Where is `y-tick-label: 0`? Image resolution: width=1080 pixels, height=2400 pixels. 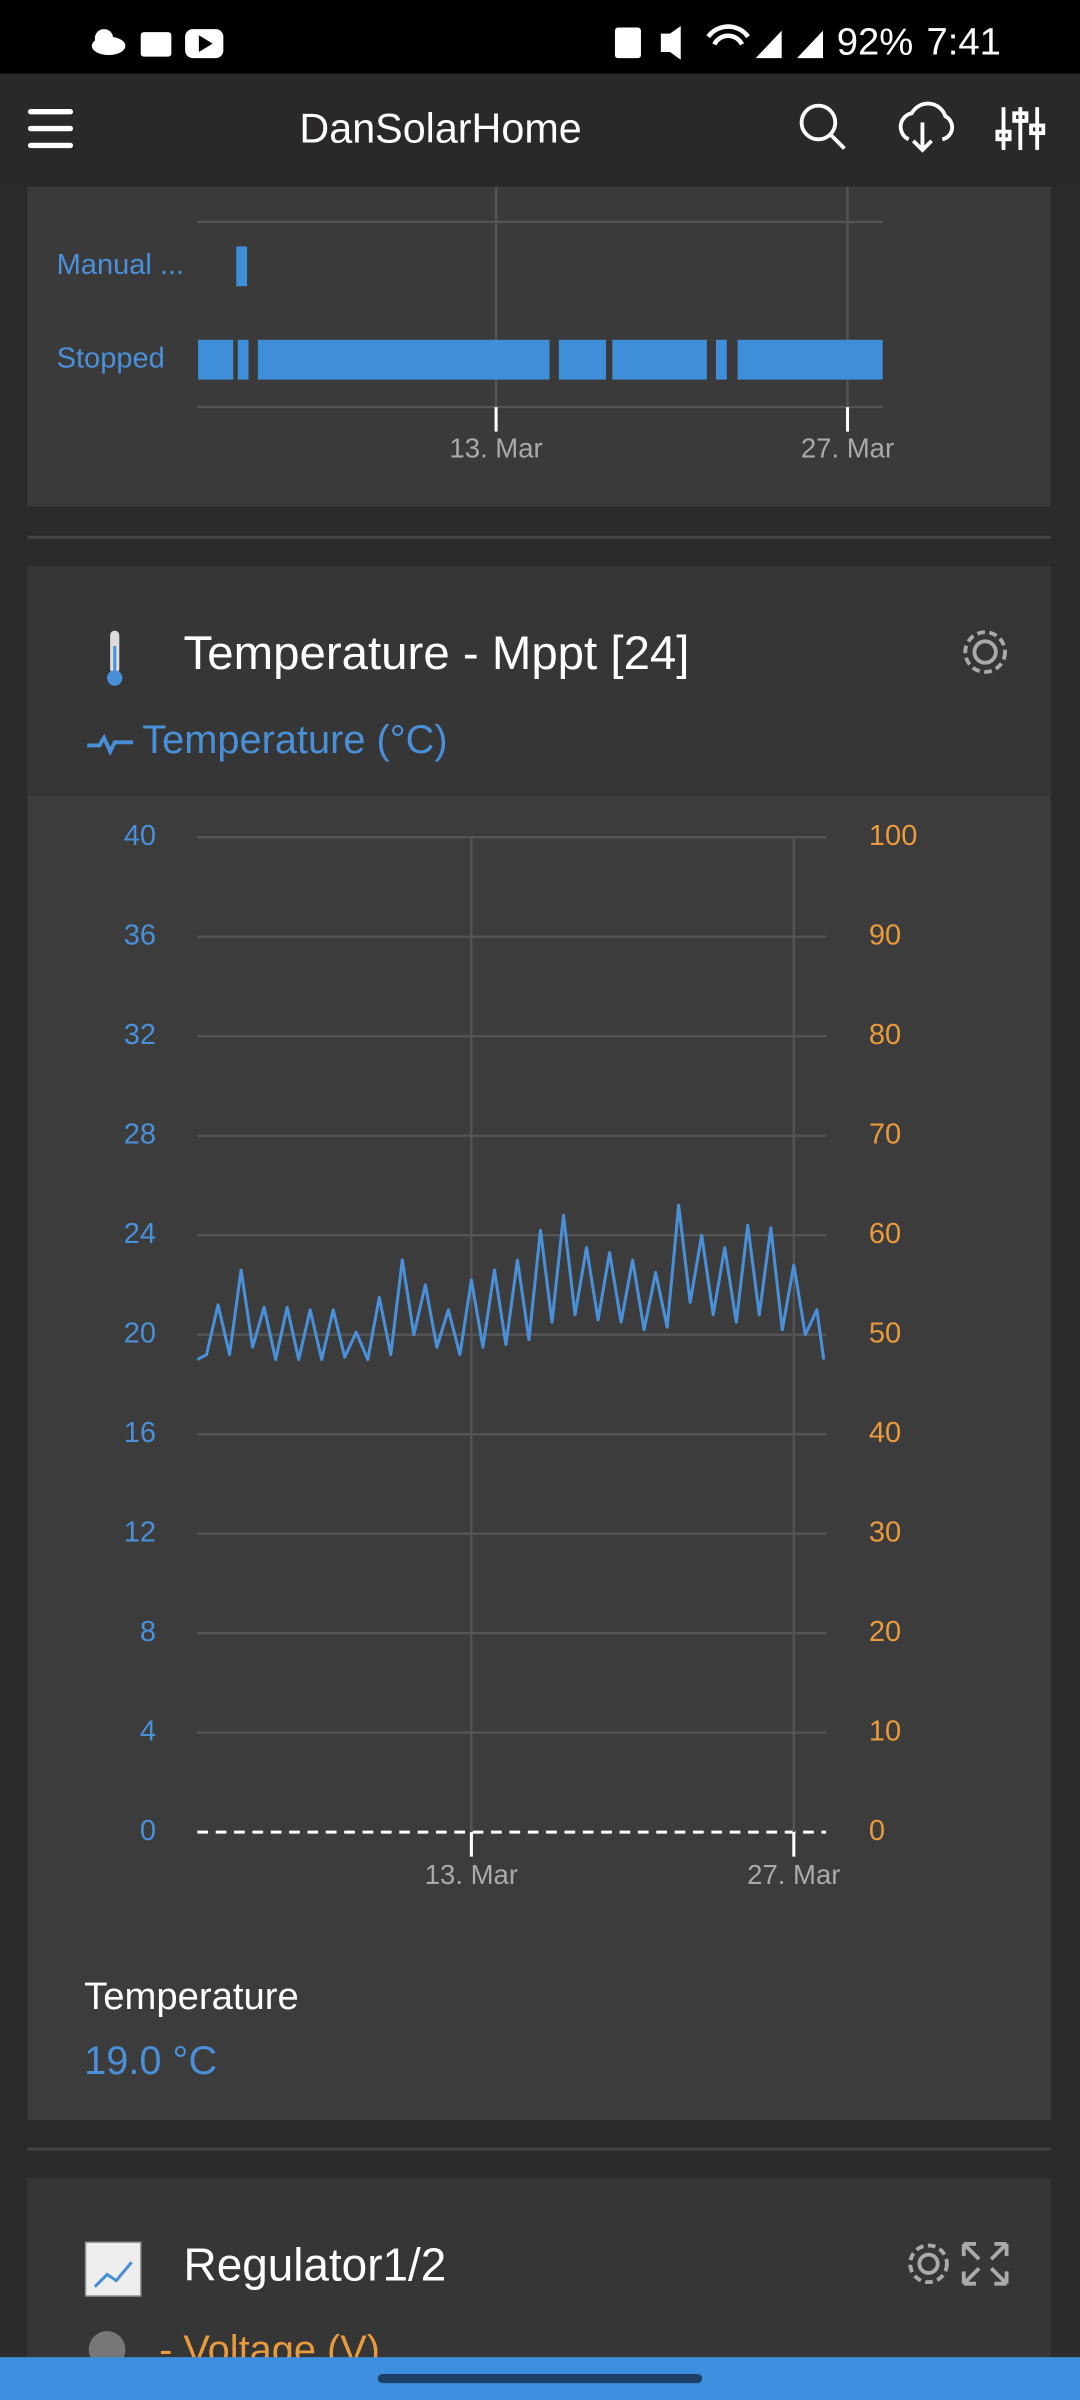
y-tick-label: 0 is located at coordinates (148, 1831).